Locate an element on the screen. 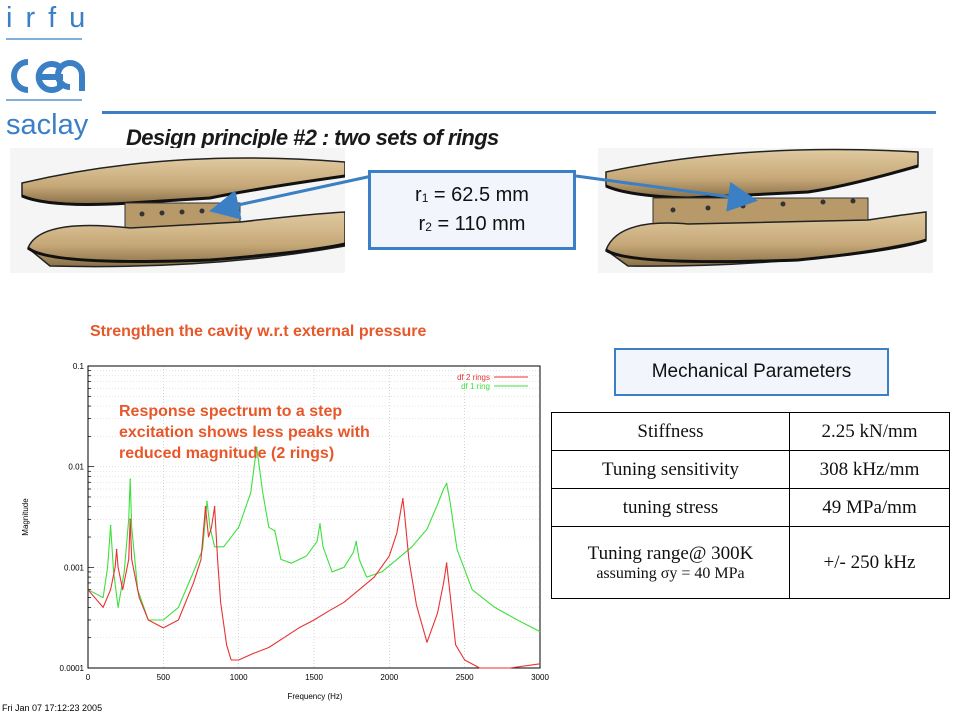  param-value: 2.25 kN/mm is located at coordinates (869, 431).